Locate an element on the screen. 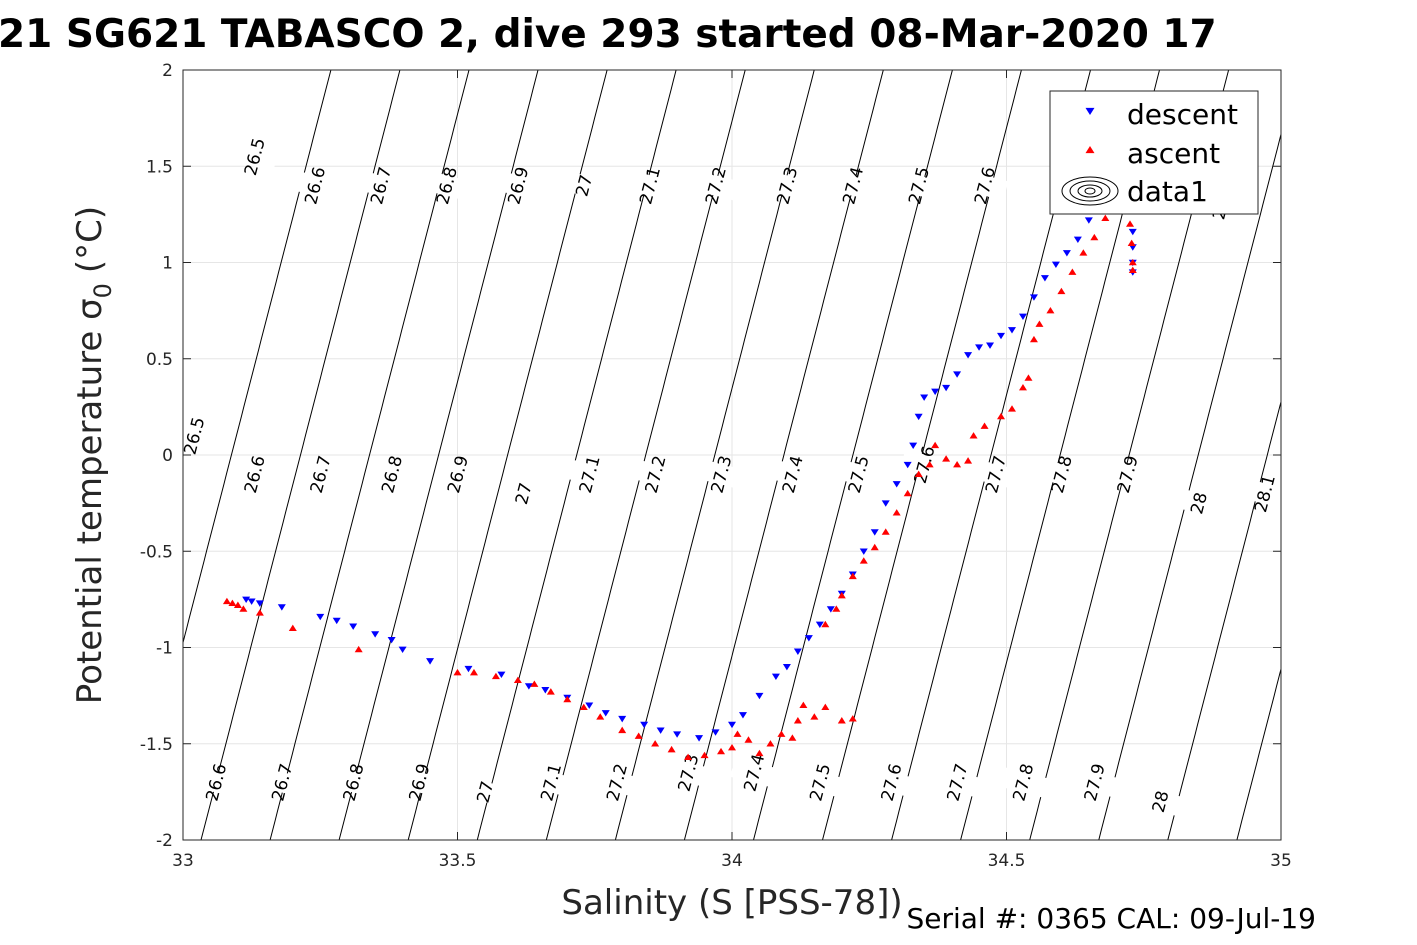  legend-label-data1: data1 is located at coordinates (1167, 191).